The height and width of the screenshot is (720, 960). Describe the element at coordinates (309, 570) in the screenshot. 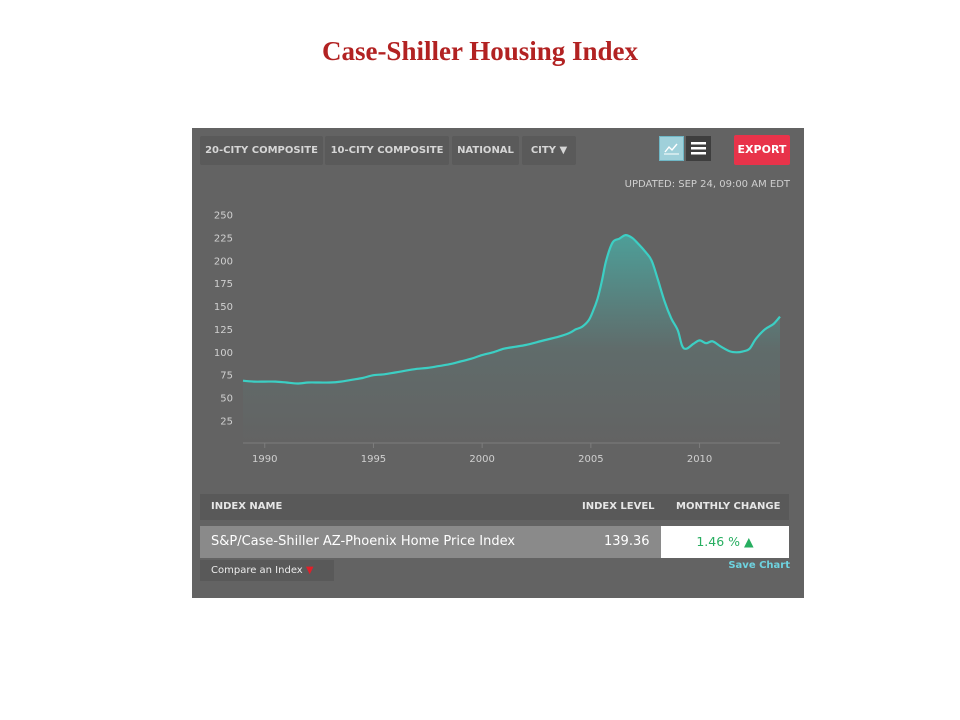

I see `triangle-down-icon: ▼` at that location.